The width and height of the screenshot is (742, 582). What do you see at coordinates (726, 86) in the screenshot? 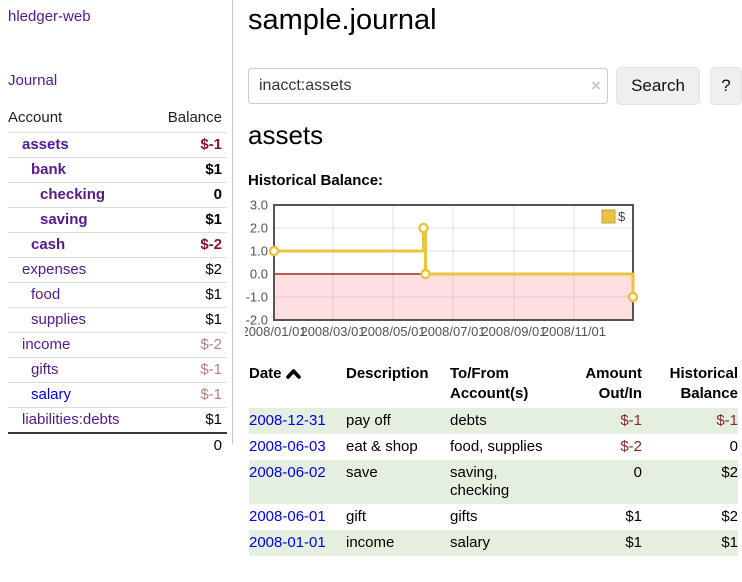
I see `help-button: ?` at bounding box center [726, 86].